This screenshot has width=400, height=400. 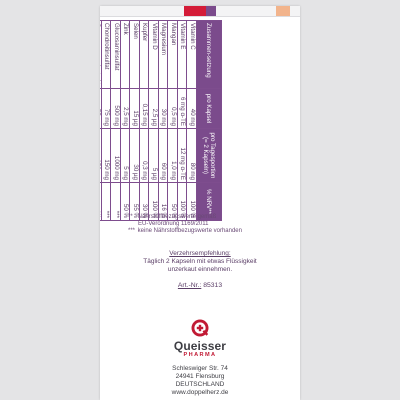 I want to click on table-row: Vitamin C 40 mg 80 mg 100 %, so click(x=192, y=120).